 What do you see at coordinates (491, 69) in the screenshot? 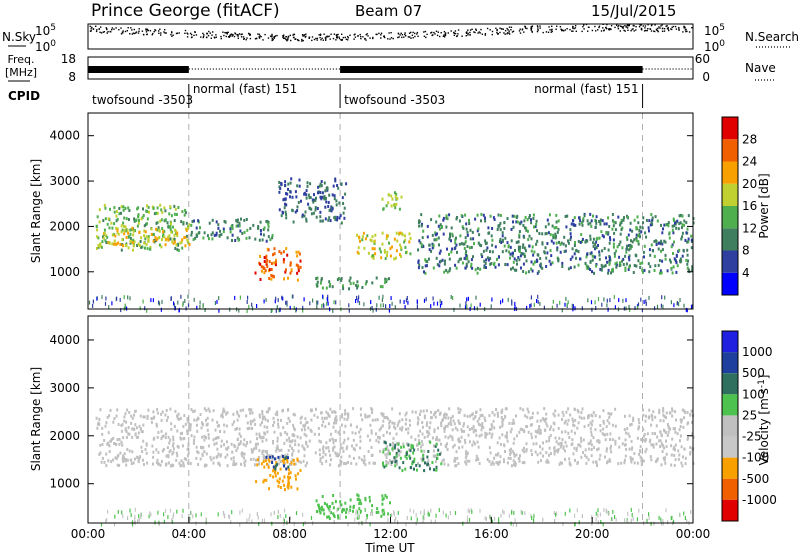
I see `freq-bar` at bounding box center [491, 69].